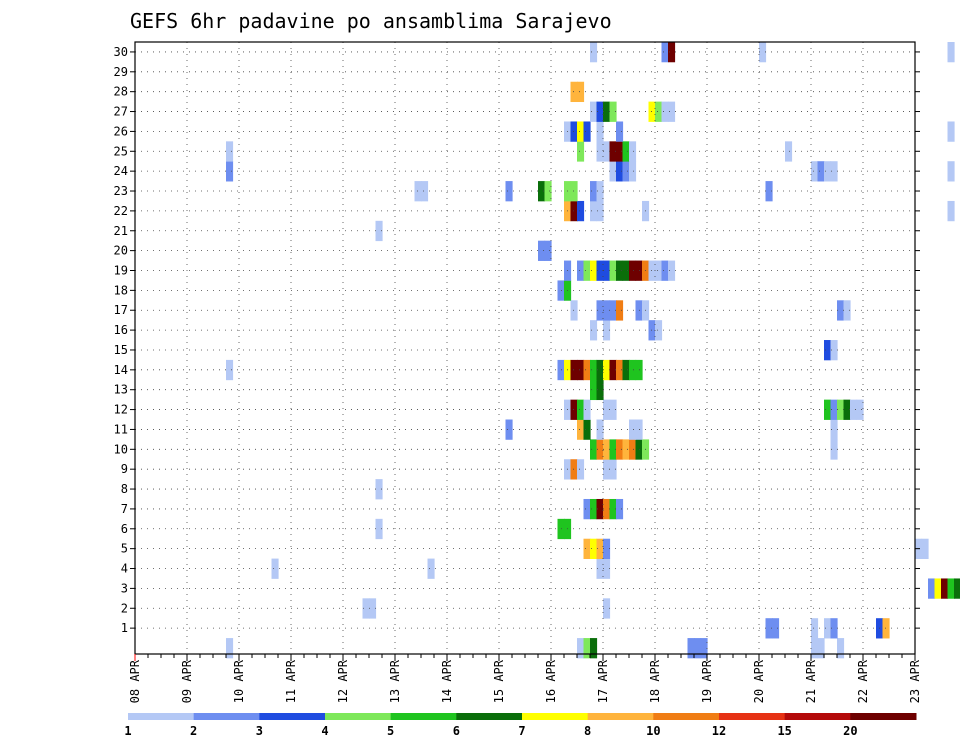 This screenshot has width=960, height=742. What do you see at coordinates (587, 731) in the screenshot?
I see `legend-label: 8` at bounding box center [587, 731].